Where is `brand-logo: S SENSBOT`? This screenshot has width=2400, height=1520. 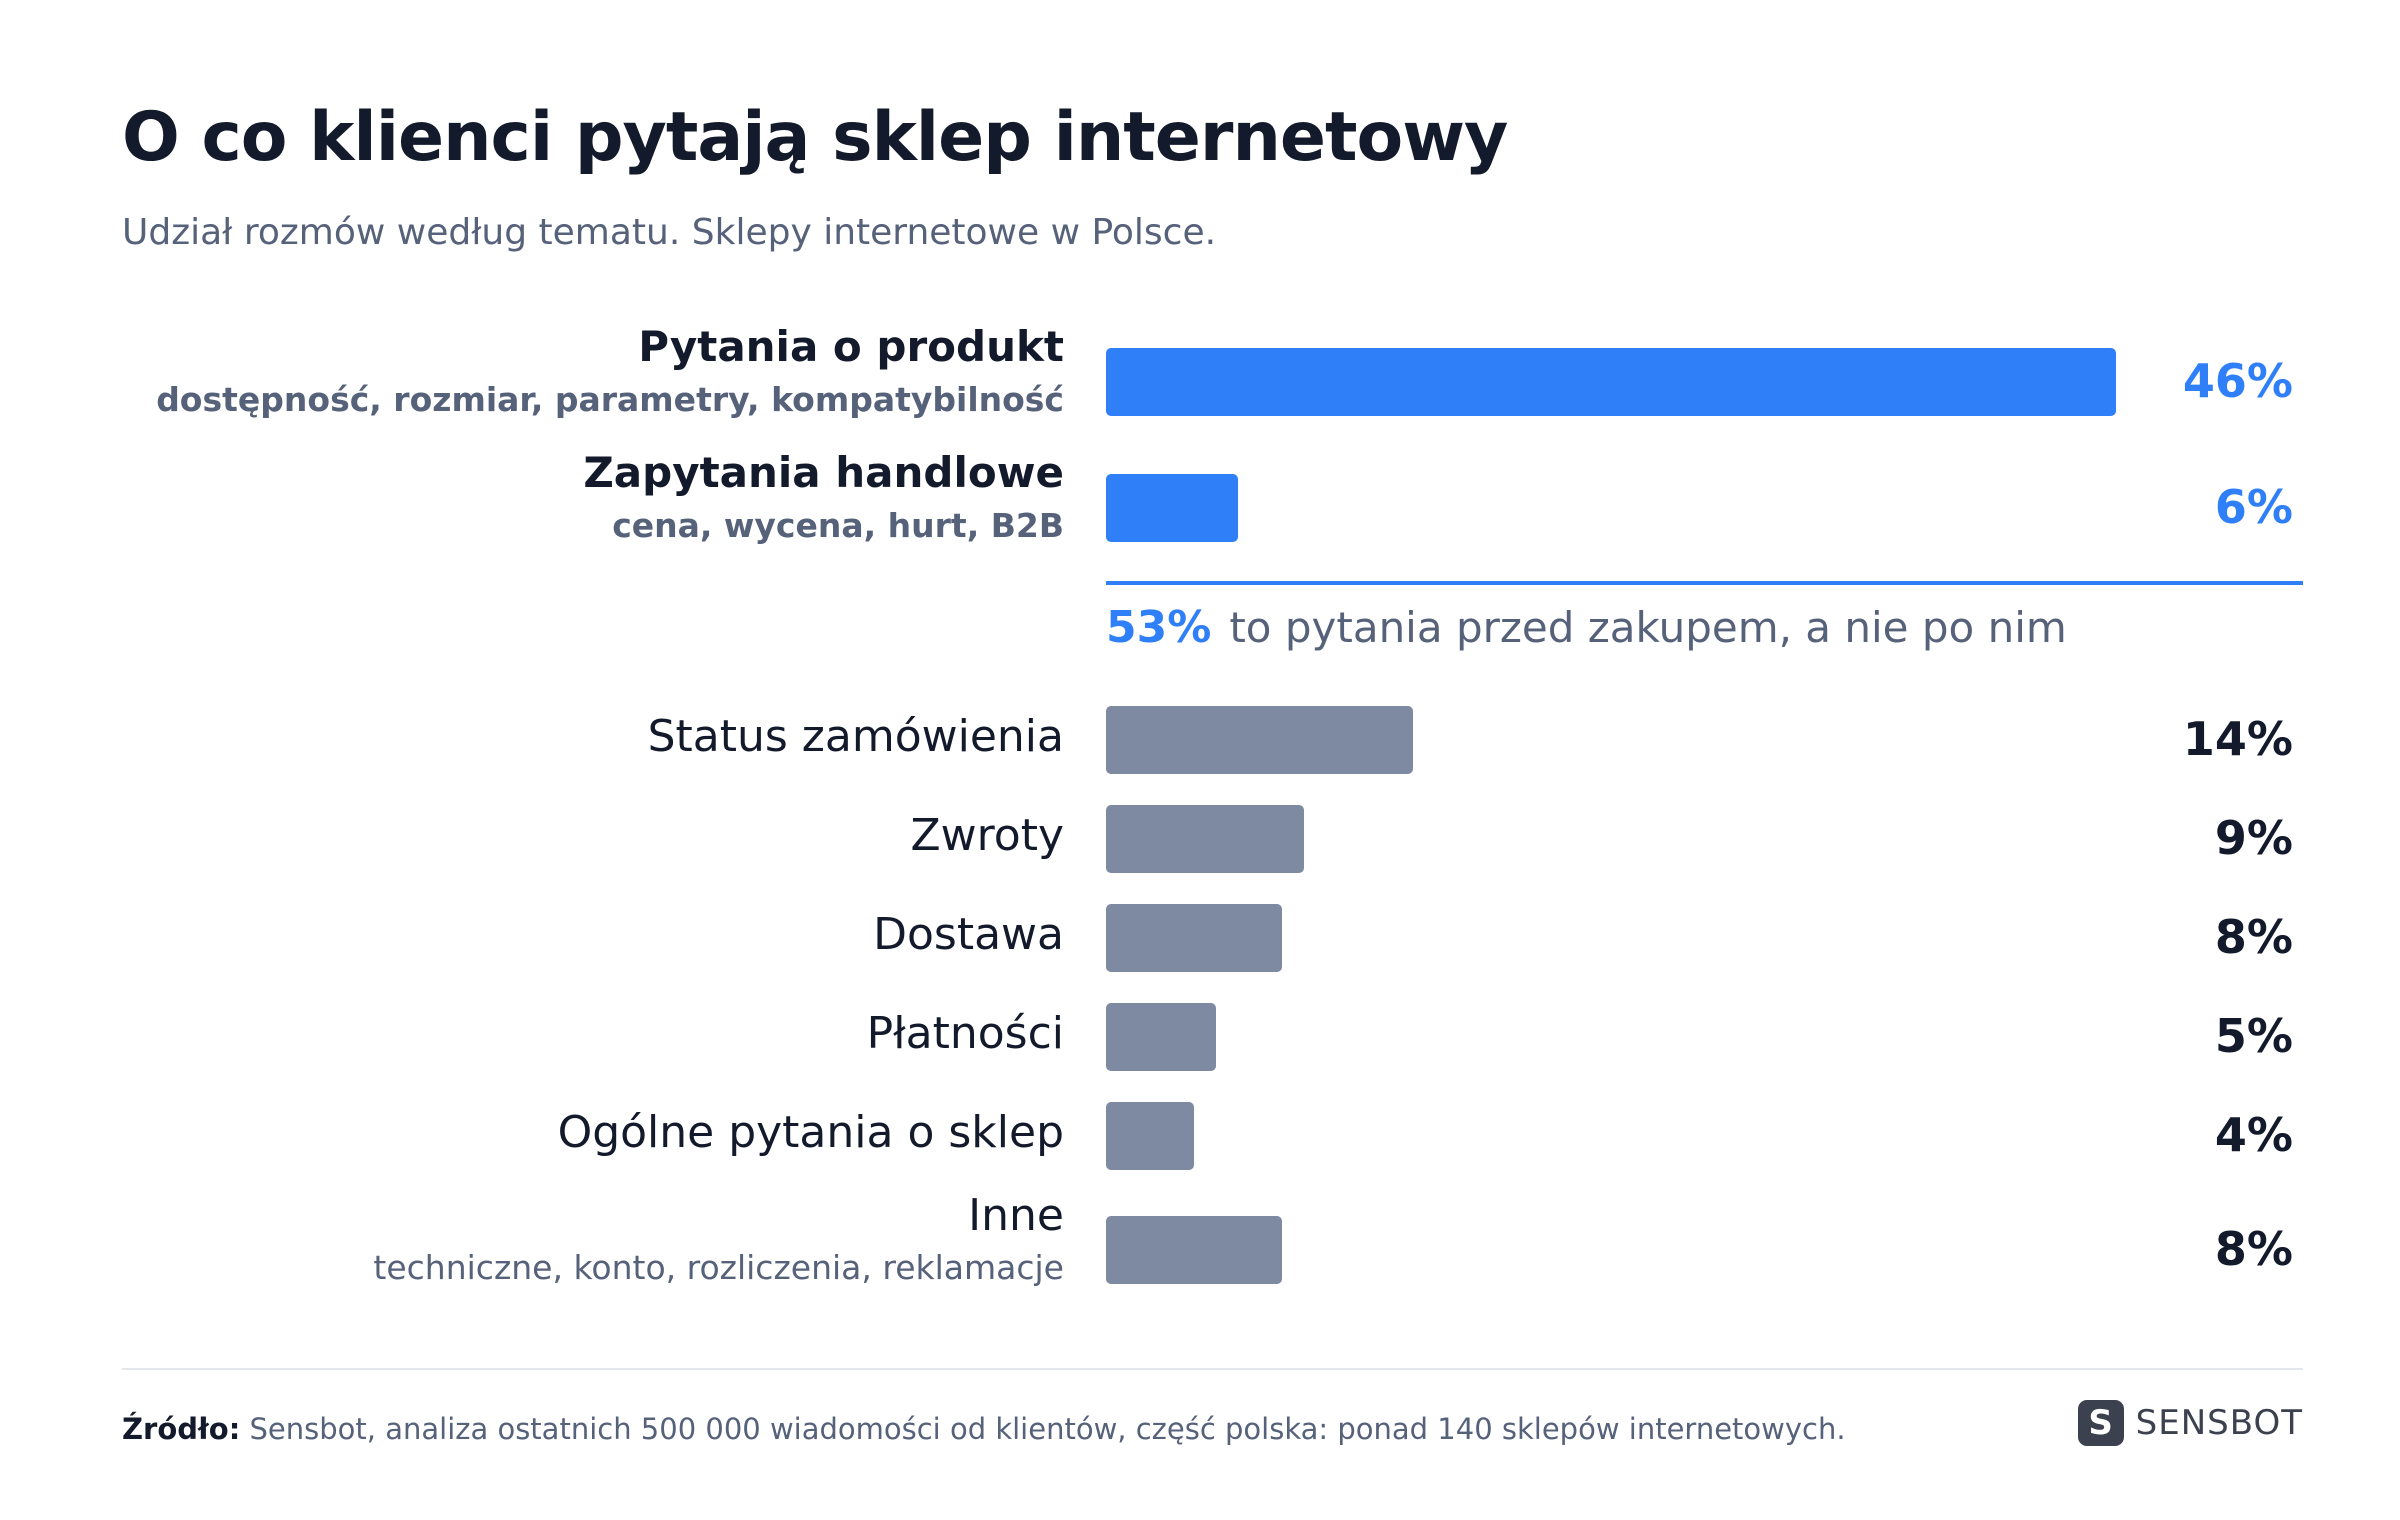 brand-logo: S SENSBOT is located at coordinates (2190, 1423).